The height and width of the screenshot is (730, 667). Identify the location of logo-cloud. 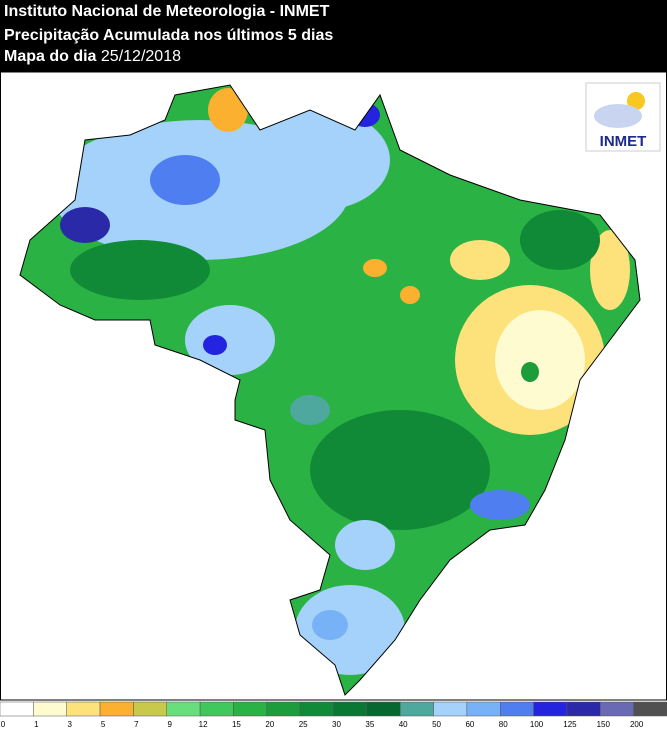
(618, 116).